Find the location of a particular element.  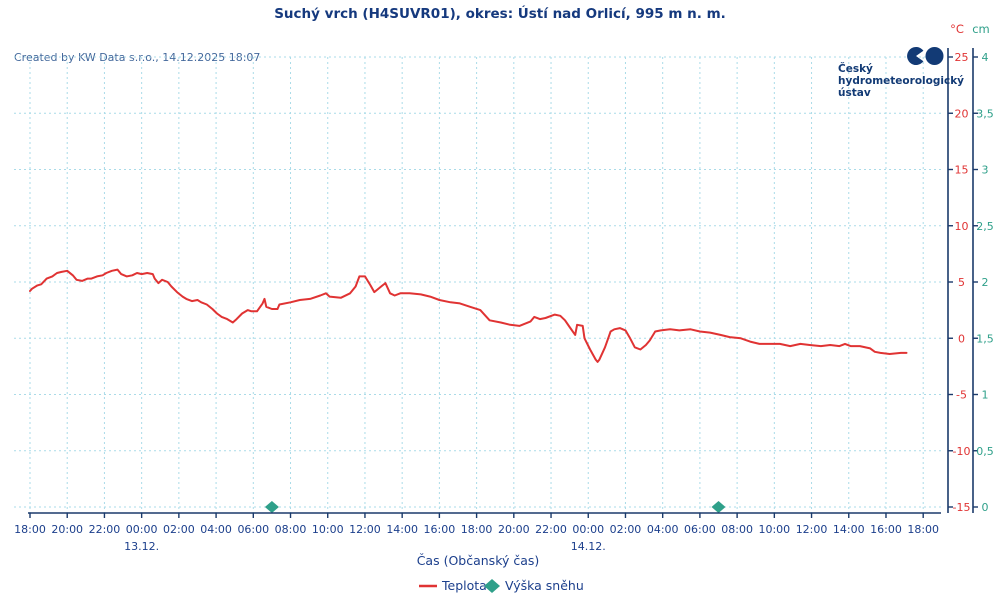

temp-tick-label: 20 is located at coordinates (962, 113).